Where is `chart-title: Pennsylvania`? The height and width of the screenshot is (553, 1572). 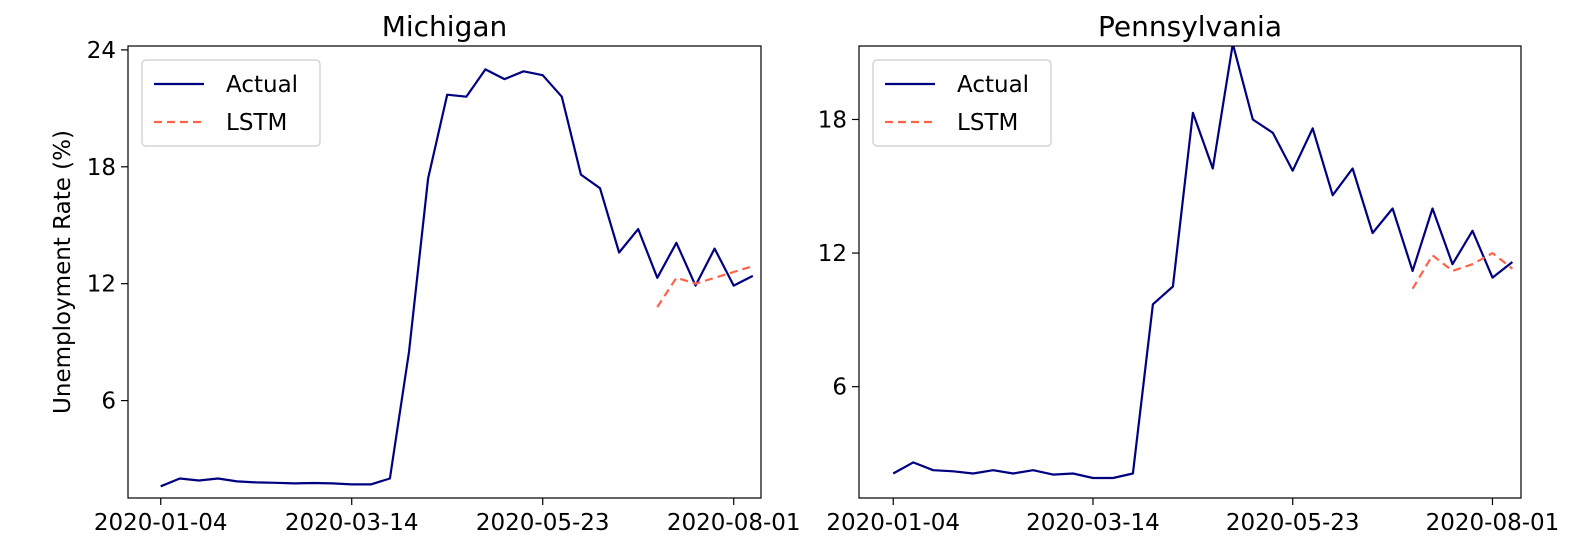
chart-title: Pennsylvania is located at coordinates (1190, 26).